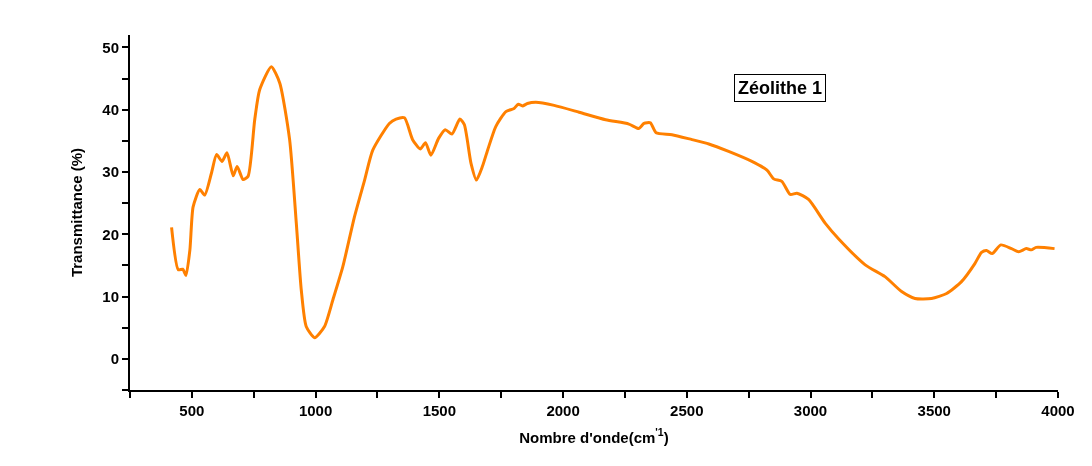 Image resolution: width=1092 pixels, height=466 pixels. Describe the element at coordinates (192, 410) in the screenshot. I see `x-tick-label: 500` at that location.